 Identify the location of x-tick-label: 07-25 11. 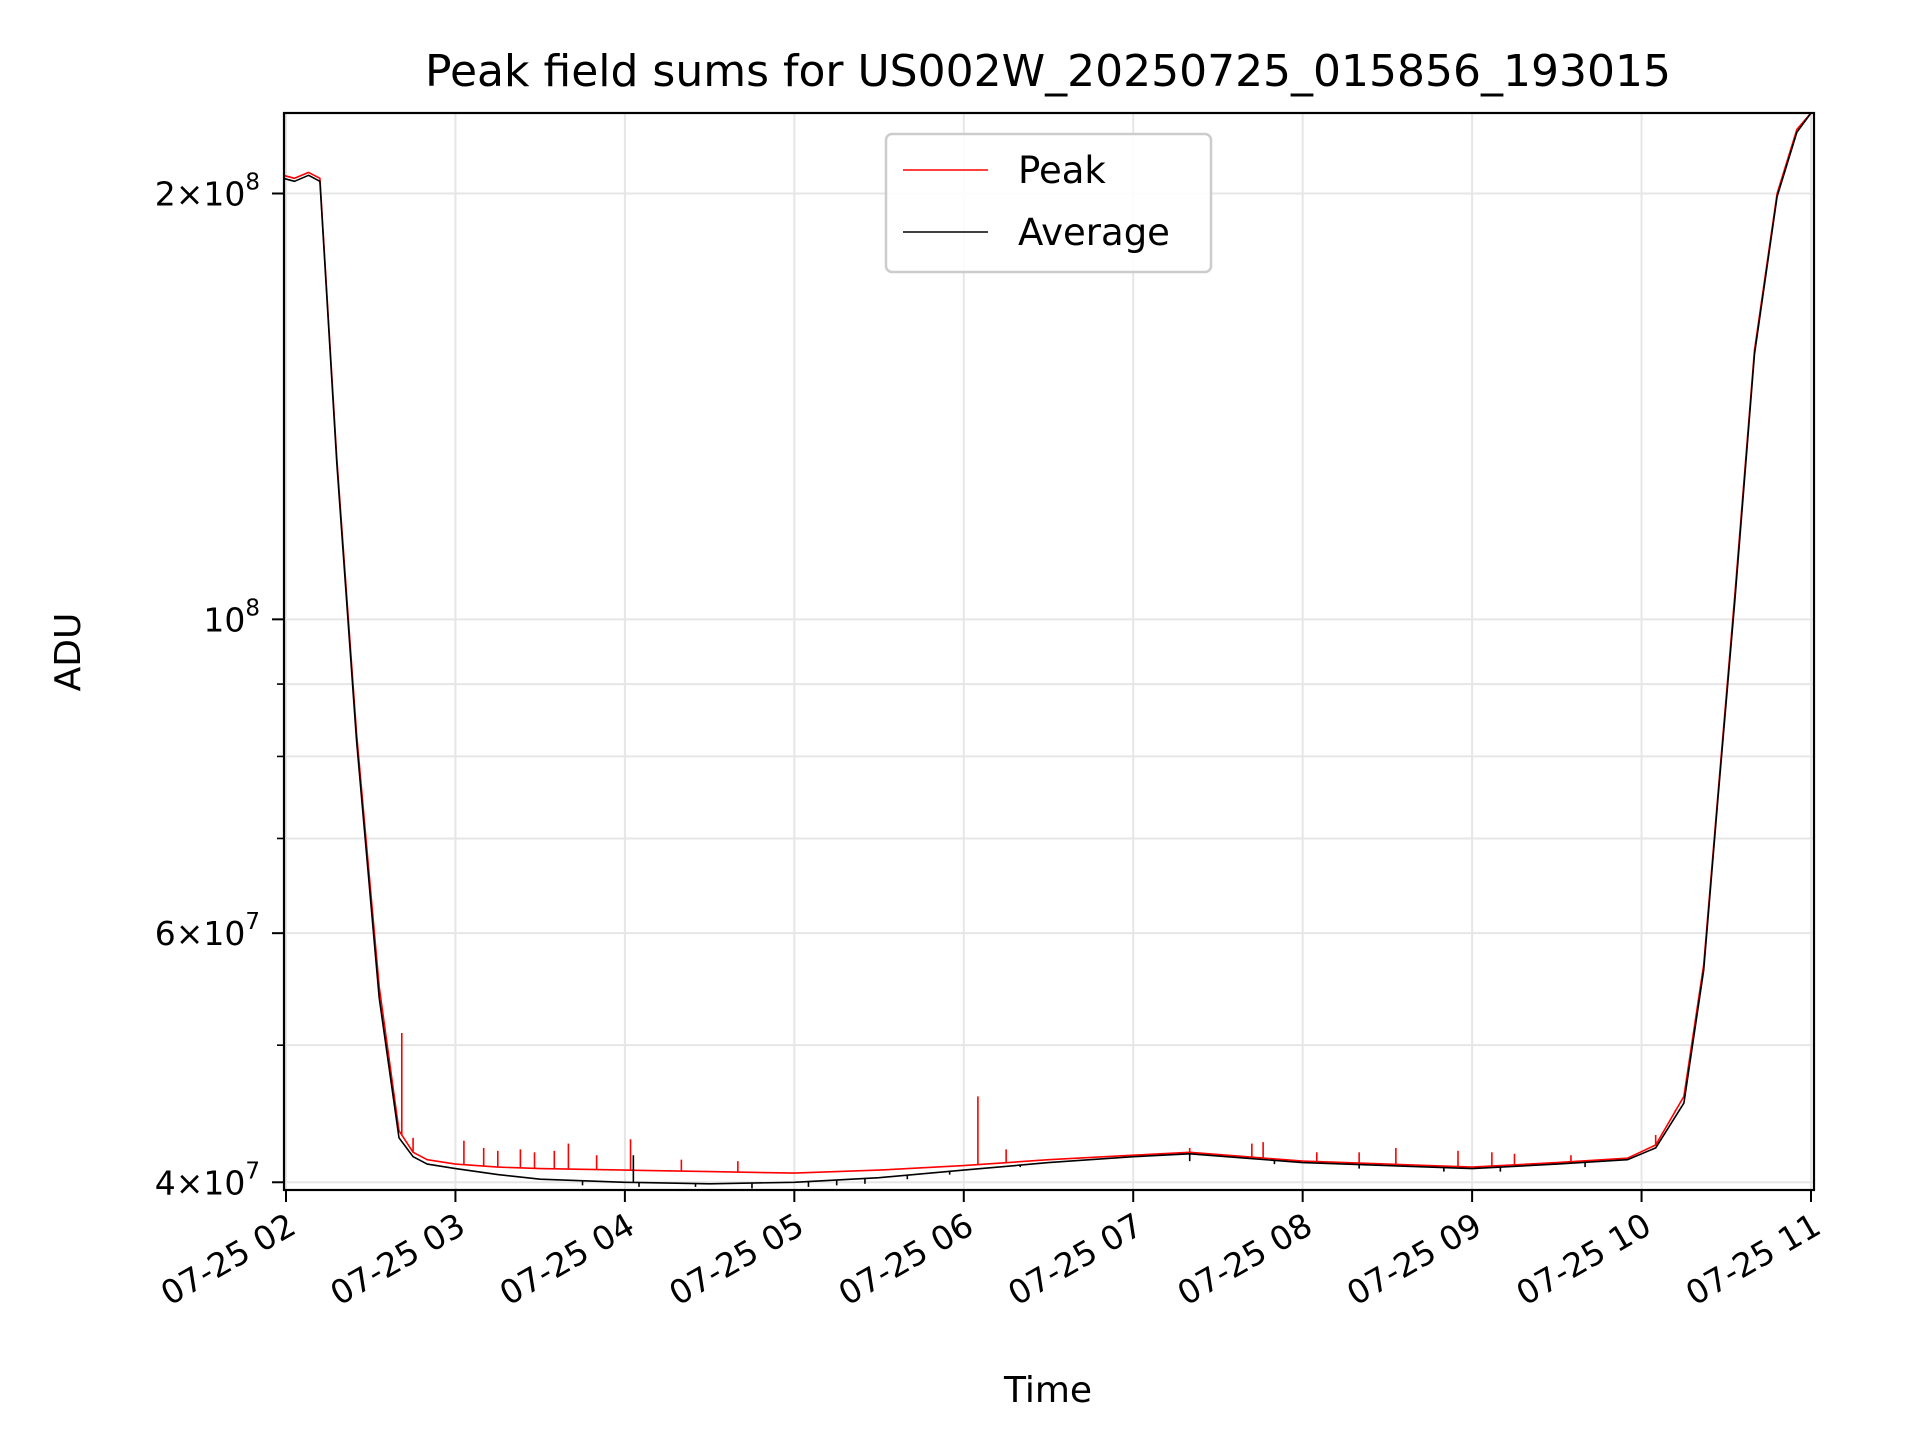
(1753, 1259).